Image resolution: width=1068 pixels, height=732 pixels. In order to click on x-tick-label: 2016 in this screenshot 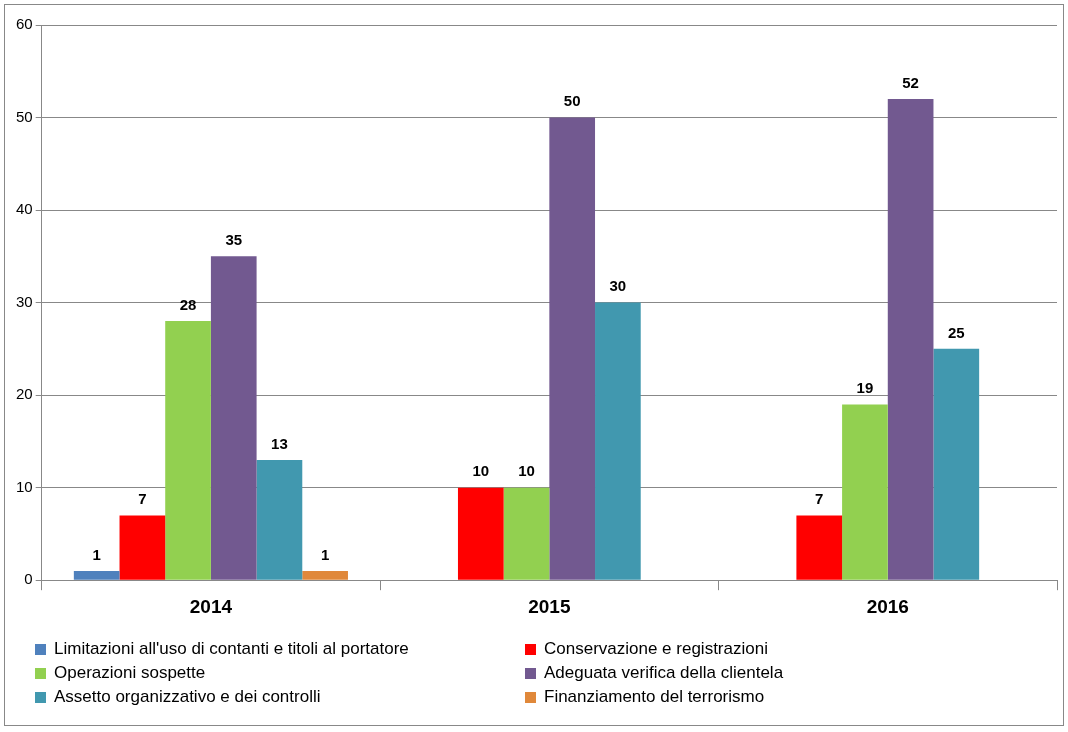, I will do `click(887, 606)`.